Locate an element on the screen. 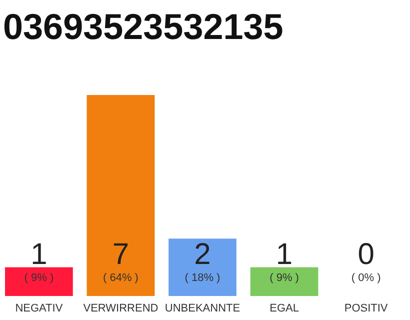  chart-title: 03693523532135 is located at coordinates (143, 26).